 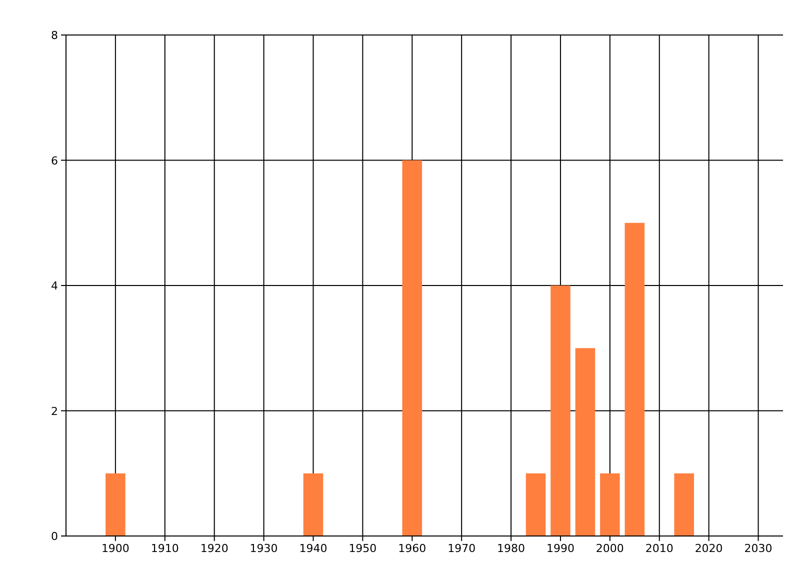 What do you see at coordinates (54, 35) in the screenshot?
I see `y-tick-label: 8` at bounding box center [54, 35].